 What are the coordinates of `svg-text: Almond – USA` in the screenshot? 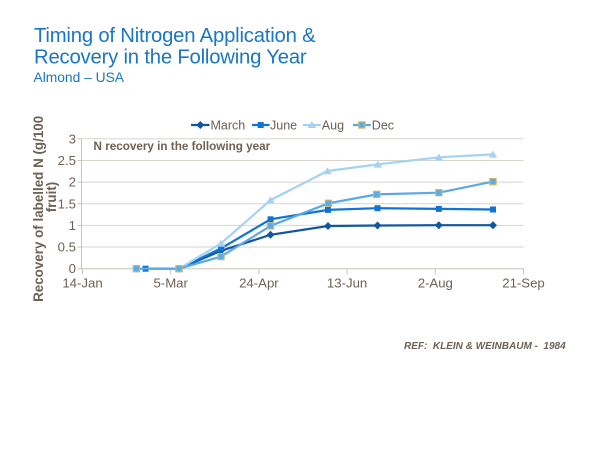 It's located at (79, 77).